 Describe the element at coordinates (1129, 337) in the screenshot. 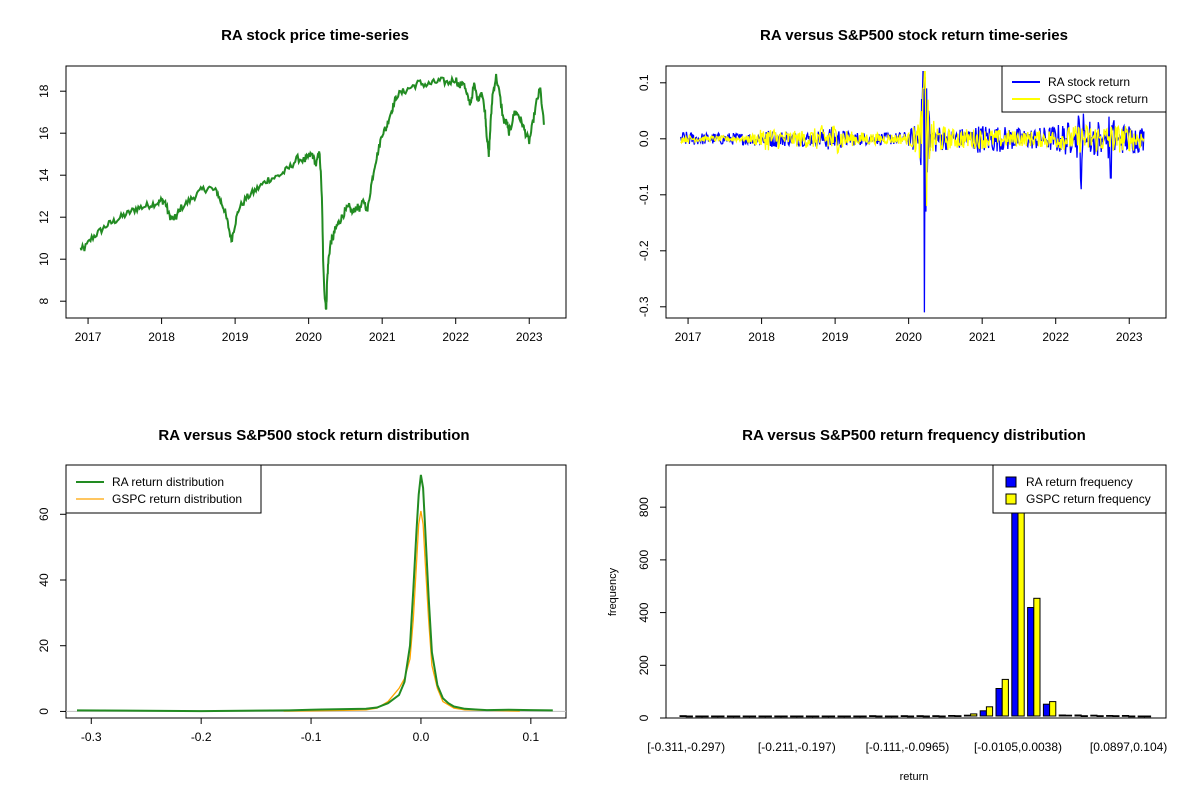

I see `return-ts-xtick-label: 2023` at that location.